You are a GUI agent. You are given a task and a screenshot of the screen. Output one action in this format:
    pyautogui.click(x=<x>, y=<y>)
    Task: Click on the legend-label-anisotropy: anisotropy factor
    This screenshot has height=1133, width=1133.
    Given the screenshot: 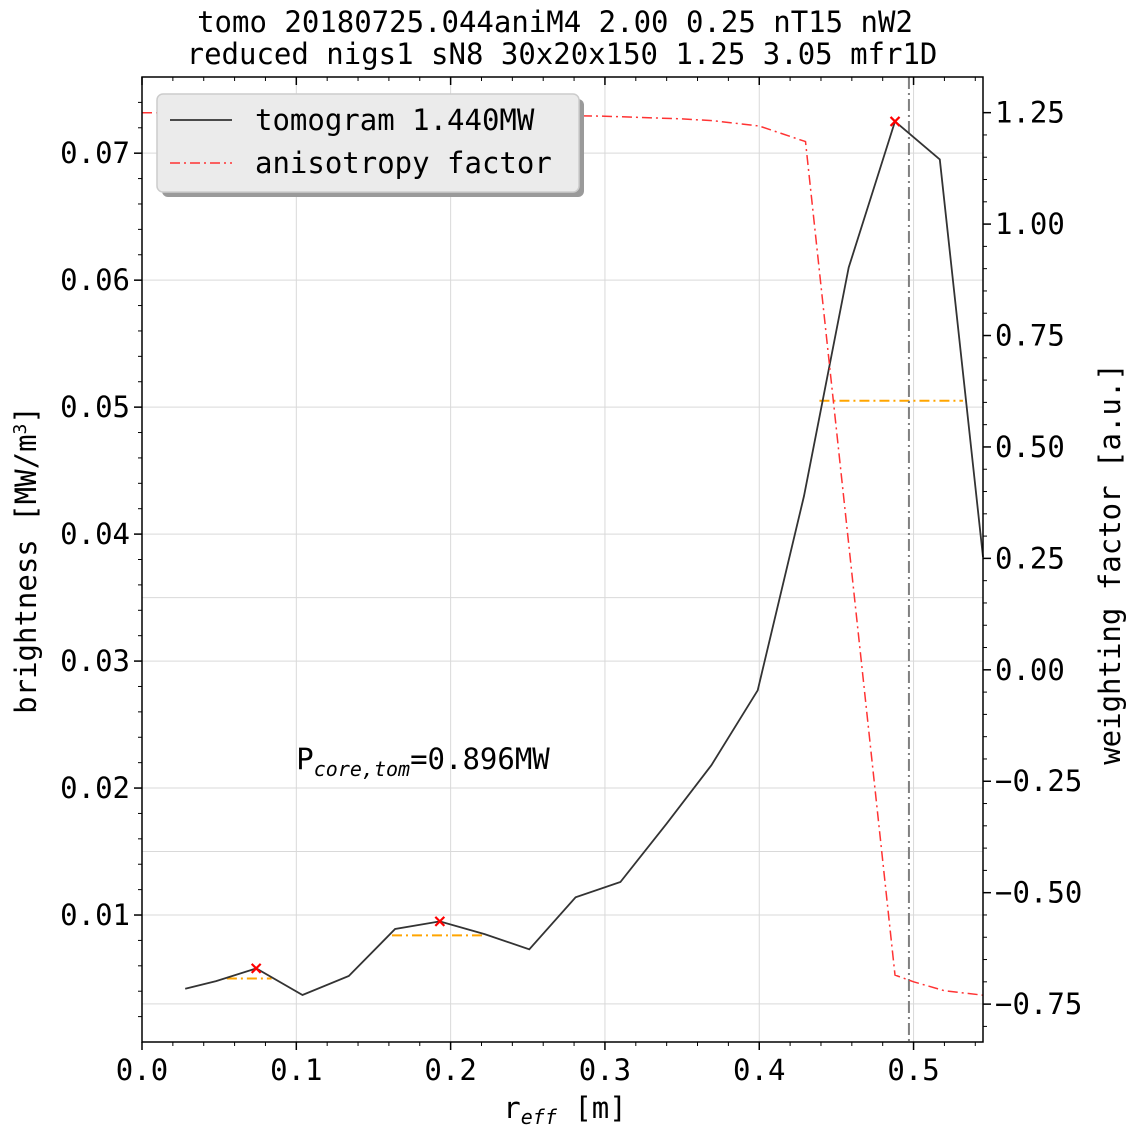 What is the action you would take?
    pyautogui.click(x=403, y=163)
    